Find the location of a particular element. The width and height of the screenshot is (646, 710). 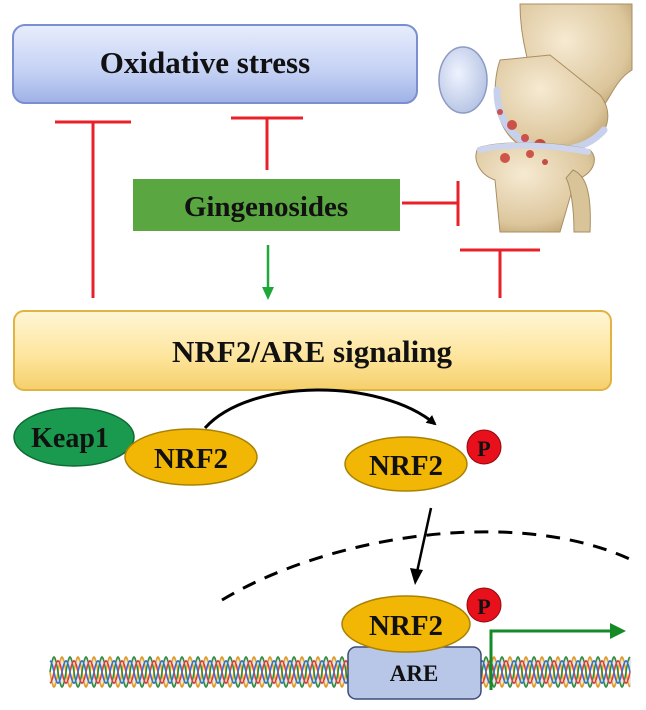

nrf2-phospho-label: NRF2 is located at coordinates (406, 466).